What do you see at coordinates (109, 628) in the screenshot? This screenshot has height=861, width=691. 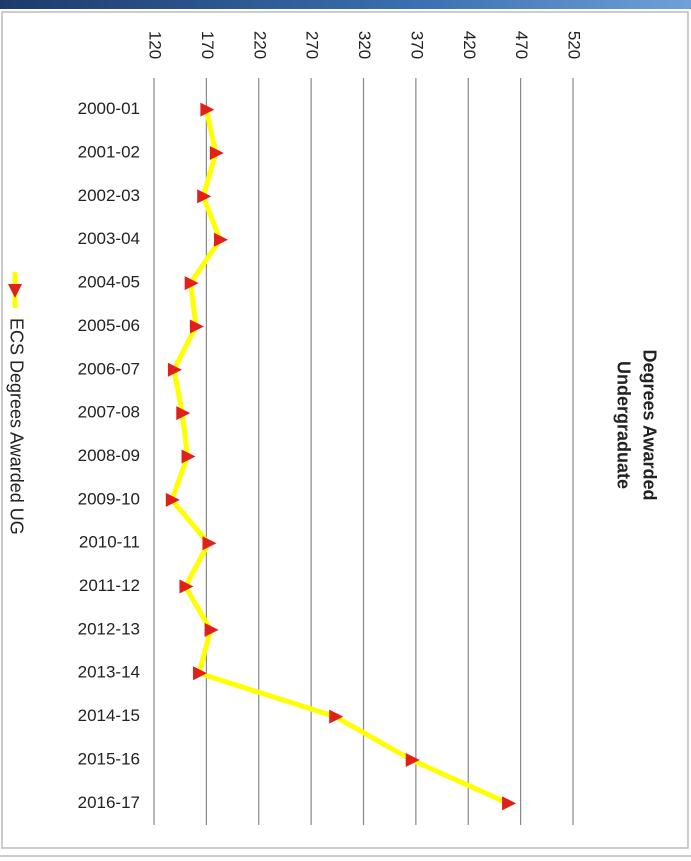 I see `category-label: 2012-13` at bounding box center [109, 628].